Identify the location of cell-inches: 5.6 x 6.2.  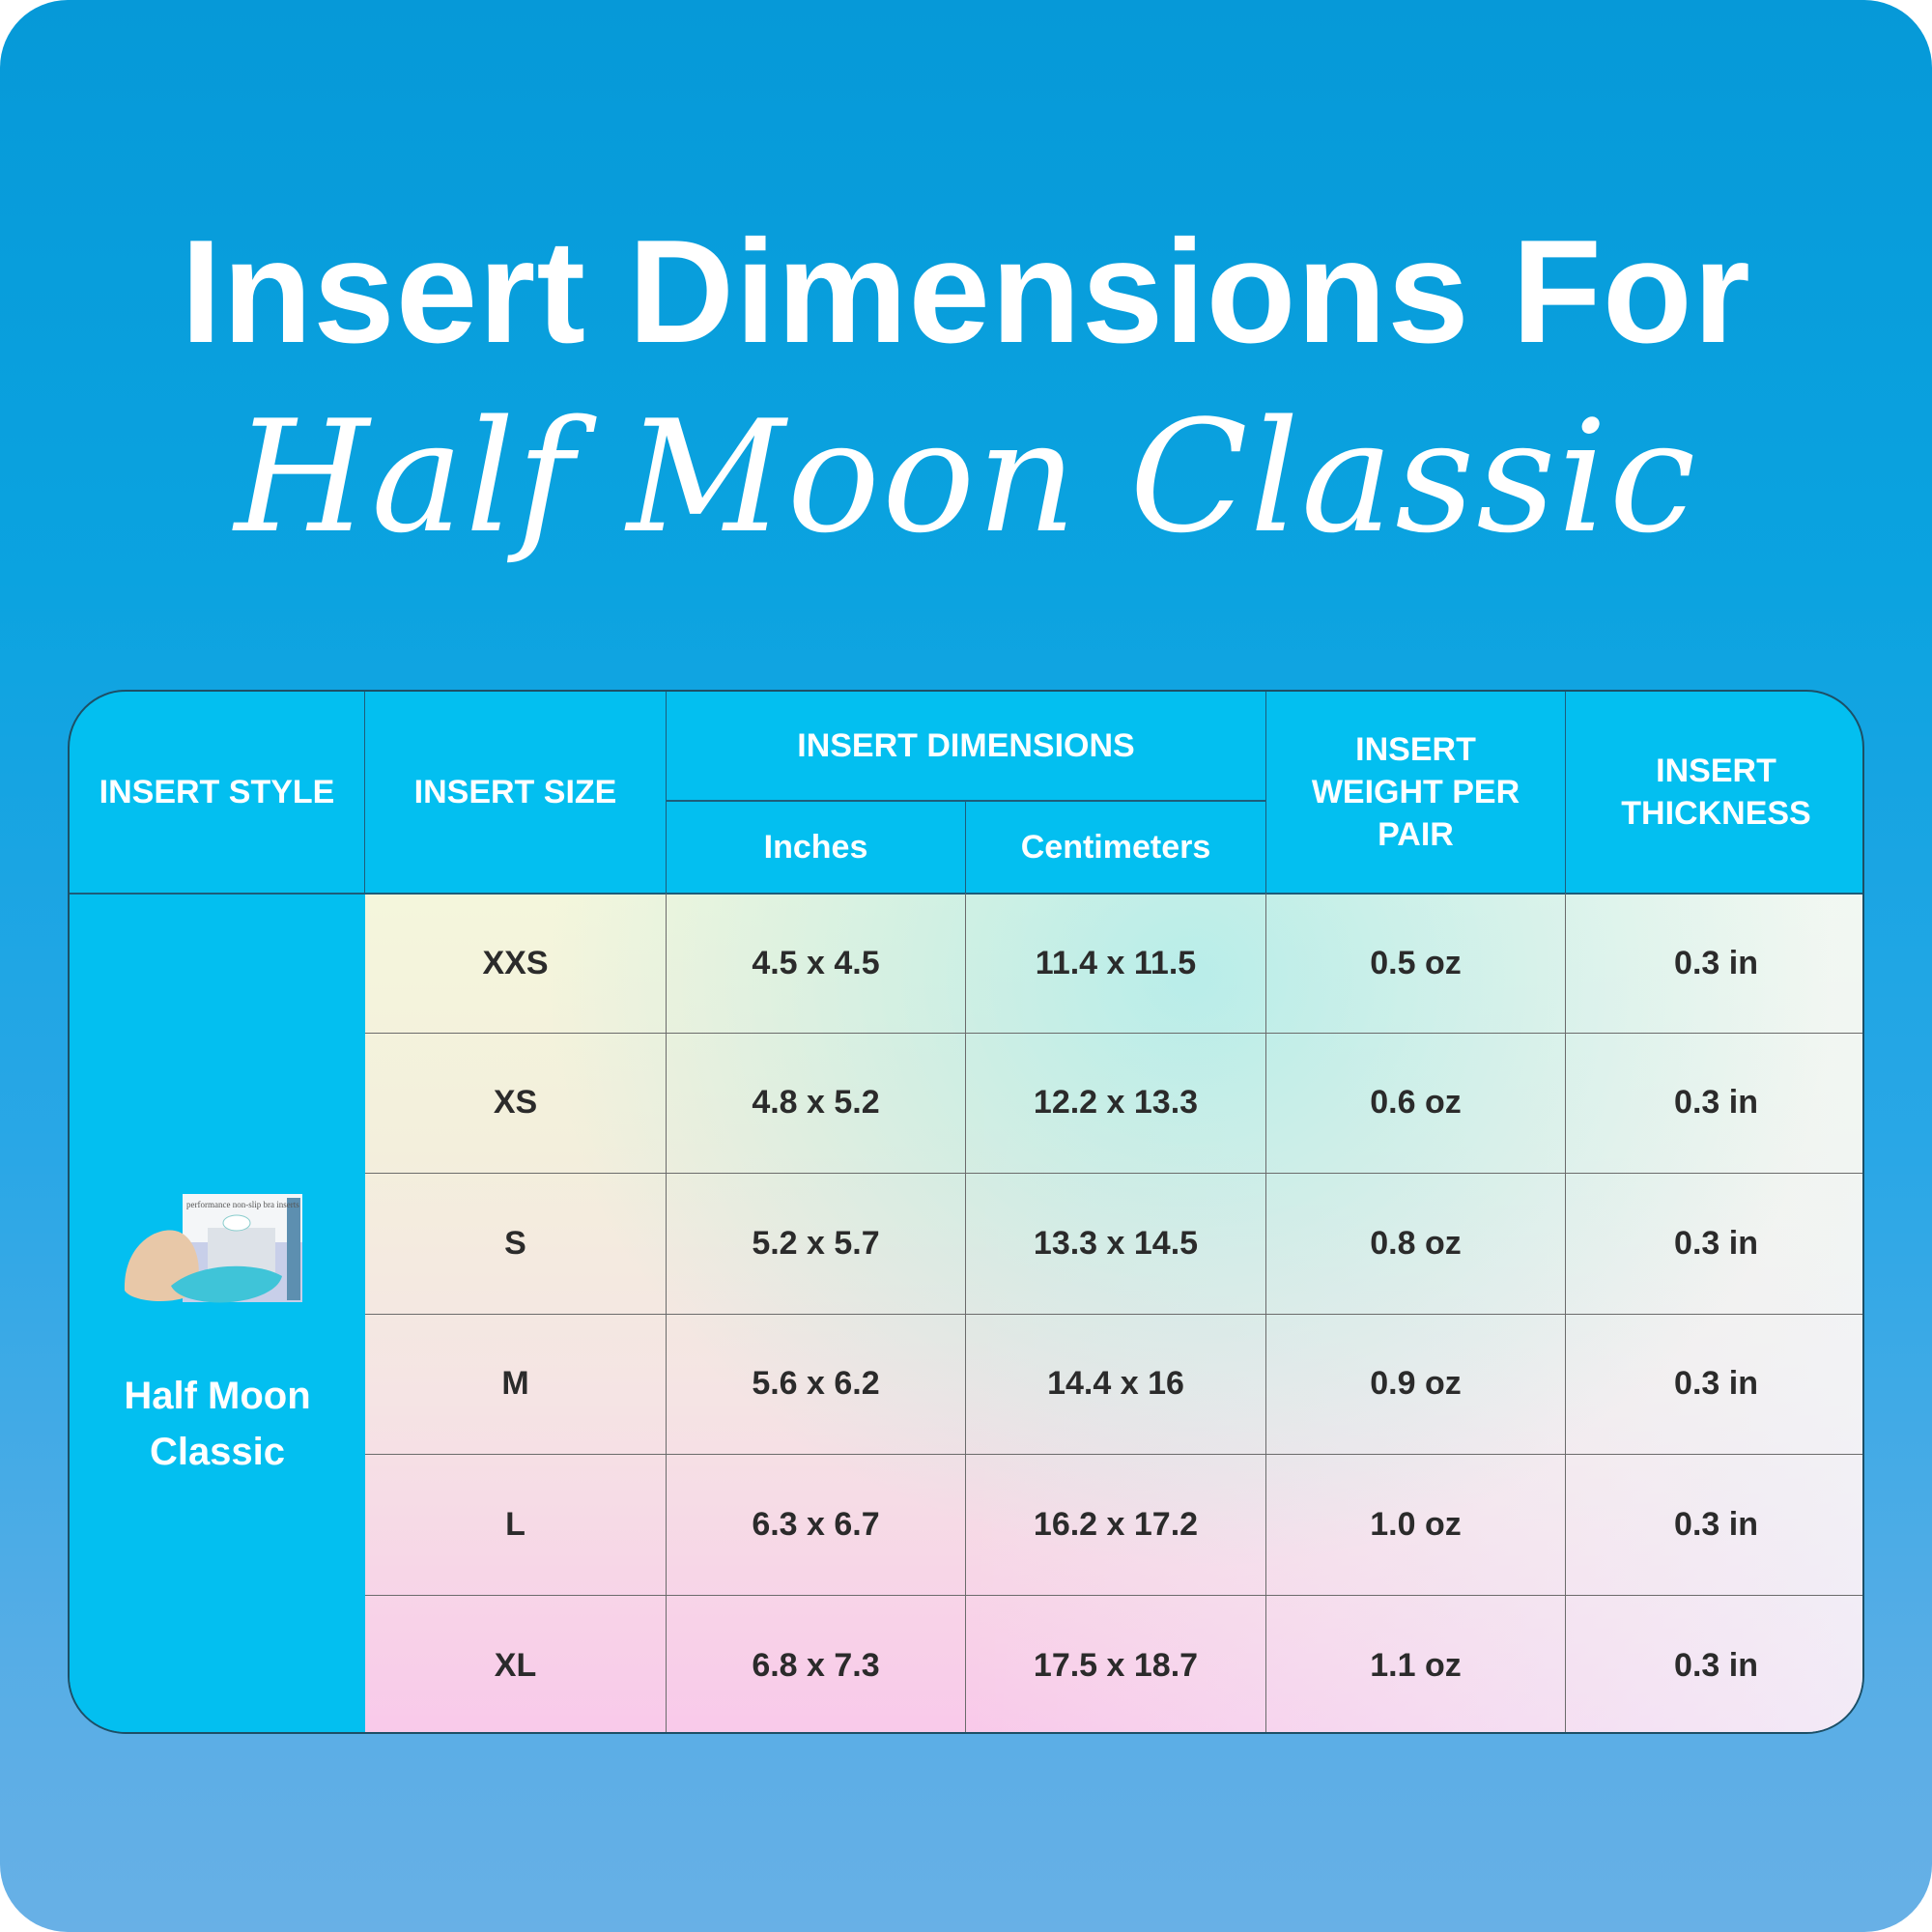
(816, 1384).